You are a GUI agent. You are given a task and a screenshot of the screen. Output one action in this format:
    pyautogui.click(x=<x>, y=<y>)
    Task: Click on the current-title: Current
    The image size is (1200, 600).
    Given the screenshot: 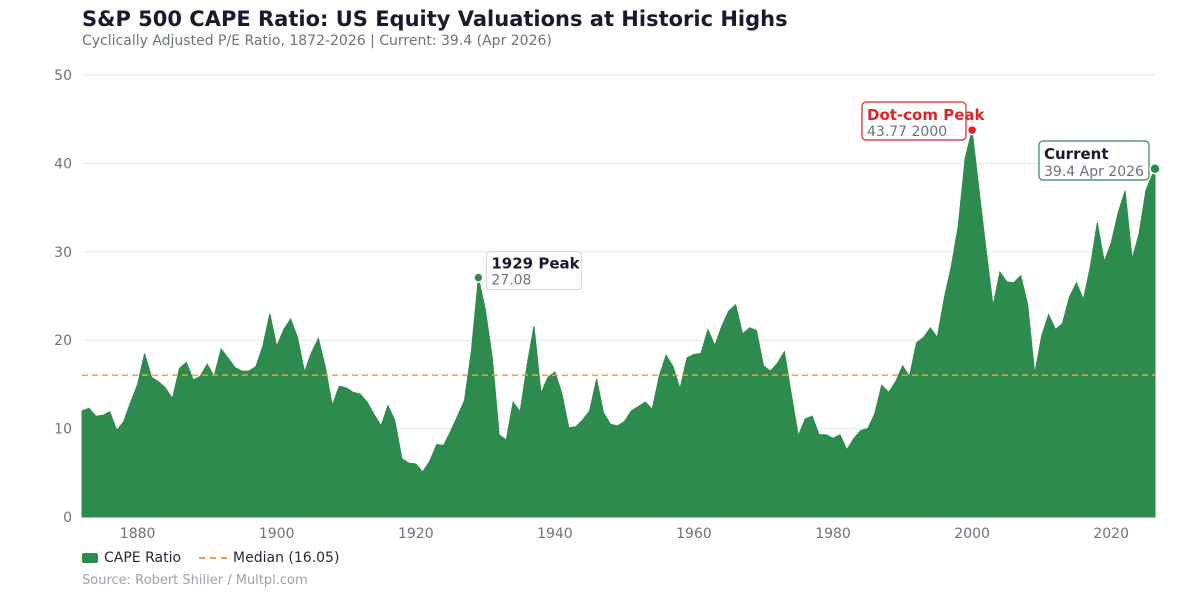 What is the action you would take?
    pyautogui.click(x=1076, y=154)
    